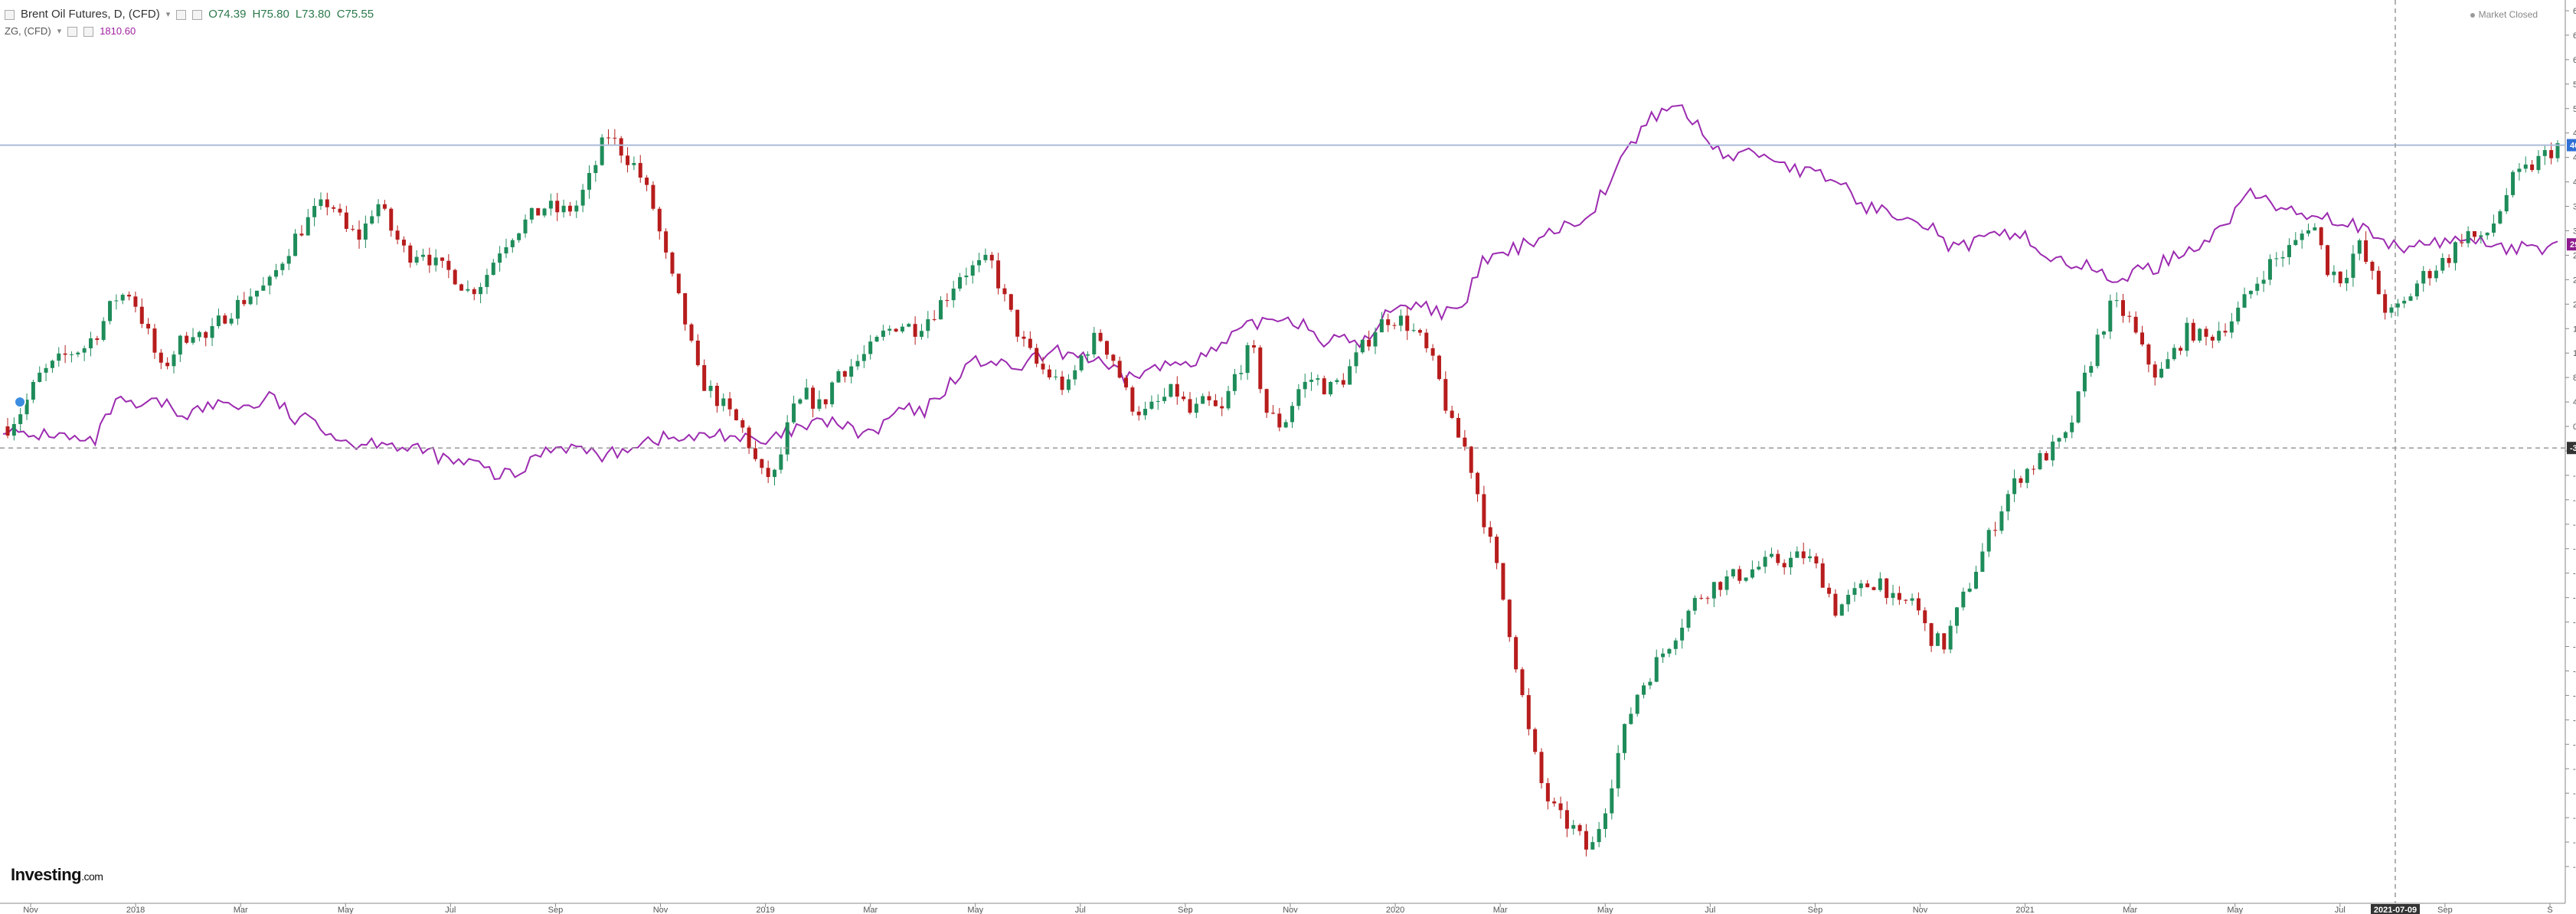 The image size is (2576, 914). I want to click on y-tick-label: 64.00%, so click(2574, 36).